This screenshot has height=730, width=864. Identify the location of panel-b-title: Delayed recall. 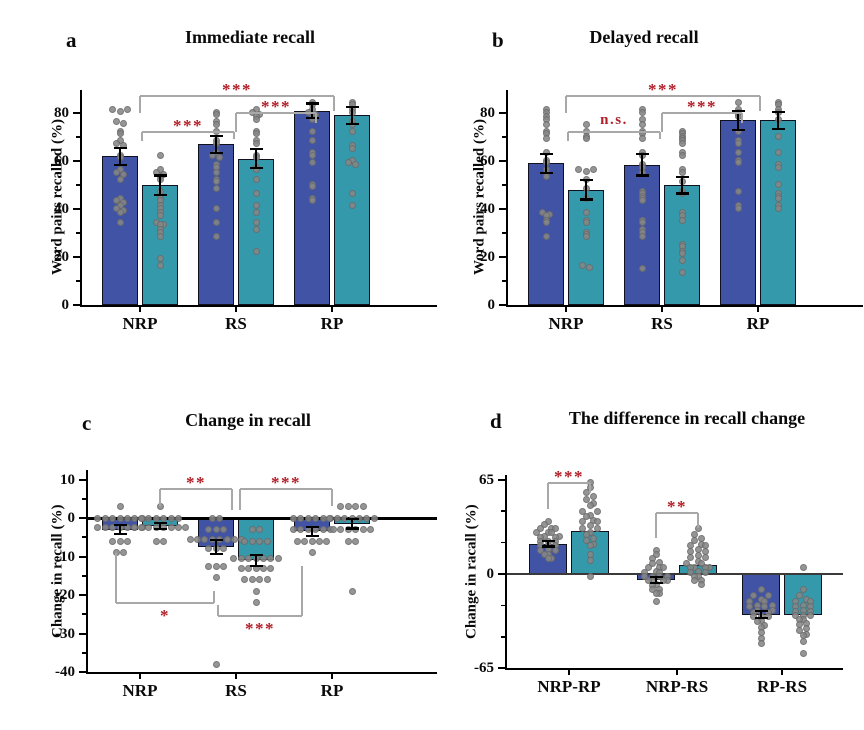
(644, 37).